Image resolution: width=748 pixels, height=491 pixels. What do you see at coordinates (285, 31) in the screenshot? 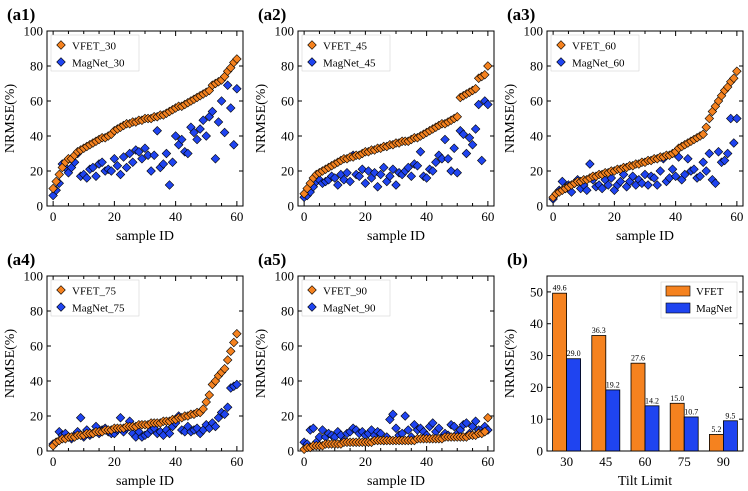
I see `y-tick-label: 100` at bounding box center [285, 31].